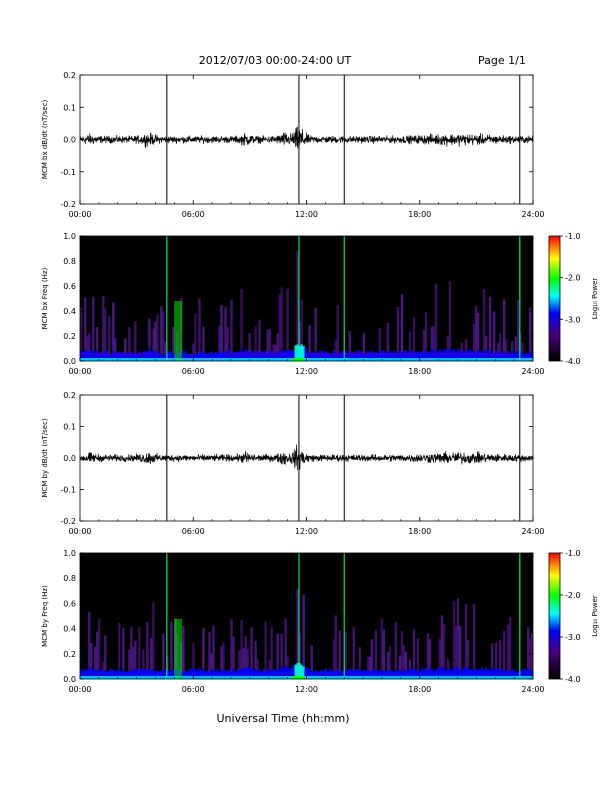 The height and width of the screenshot is (792, 612). What do you see at coordinates (554, 616) in the screenshot?
I see `colorbar` at bounding box center [554, 616].